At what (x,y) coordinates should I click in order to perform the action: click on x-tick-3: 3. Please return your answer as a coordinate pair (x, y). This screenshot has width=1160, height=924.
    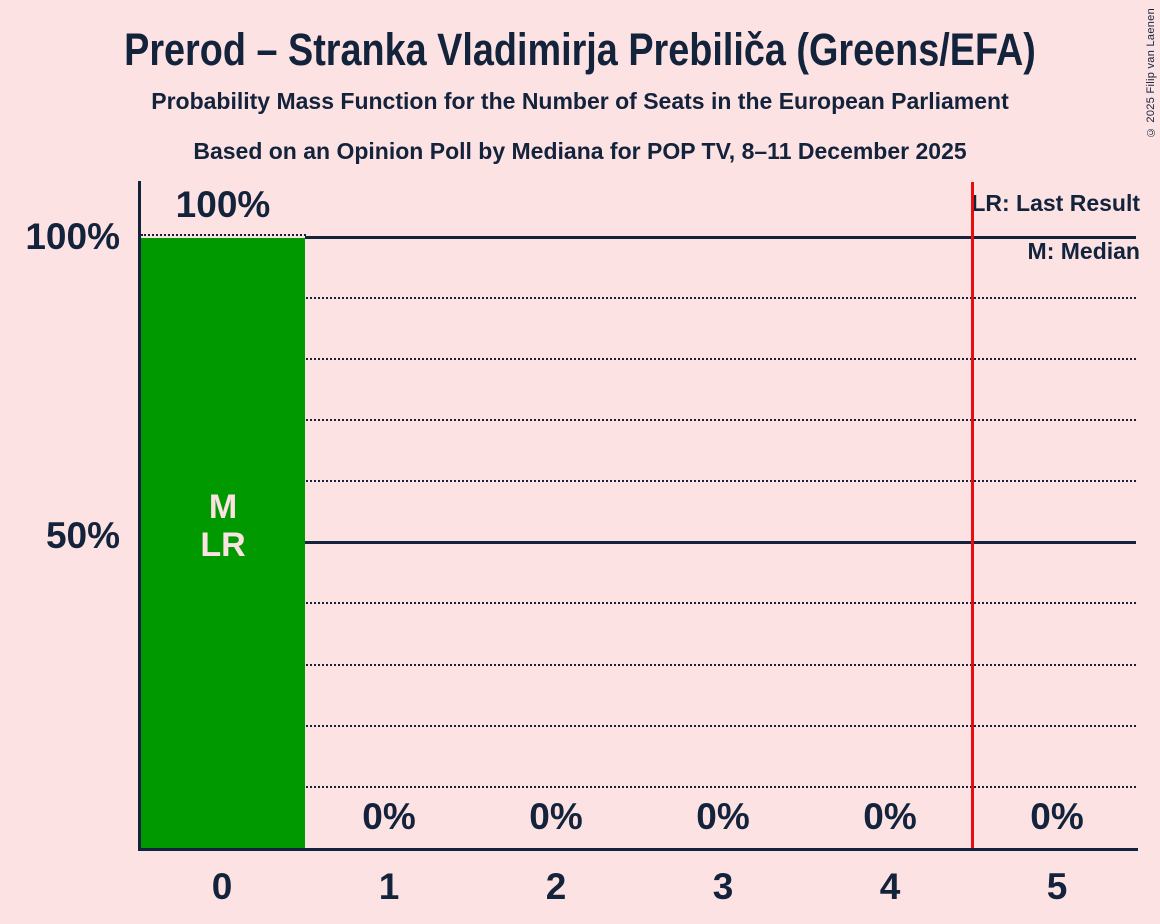
    Looking at the image, I should click on (723, 886).